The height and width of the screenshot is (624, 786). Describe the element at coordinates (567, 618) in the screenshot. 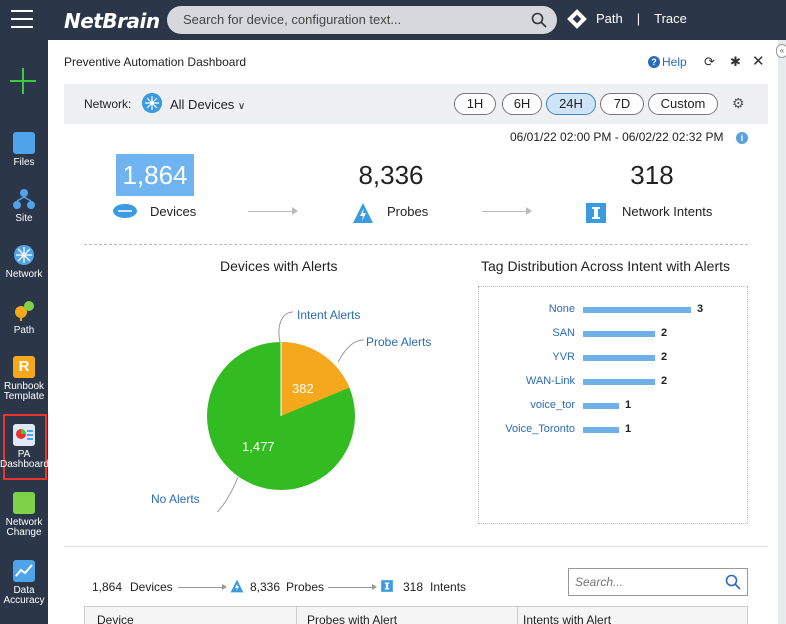

I see `column-header-intents: Intents with Alert` at that location.